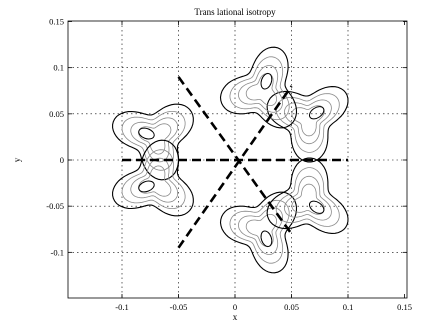 The height and width of the screenshot is (323, 425). Describe the element at coordinates (55, 206) in the screenshot. I see `y-tick-label: -0.05` at that location.